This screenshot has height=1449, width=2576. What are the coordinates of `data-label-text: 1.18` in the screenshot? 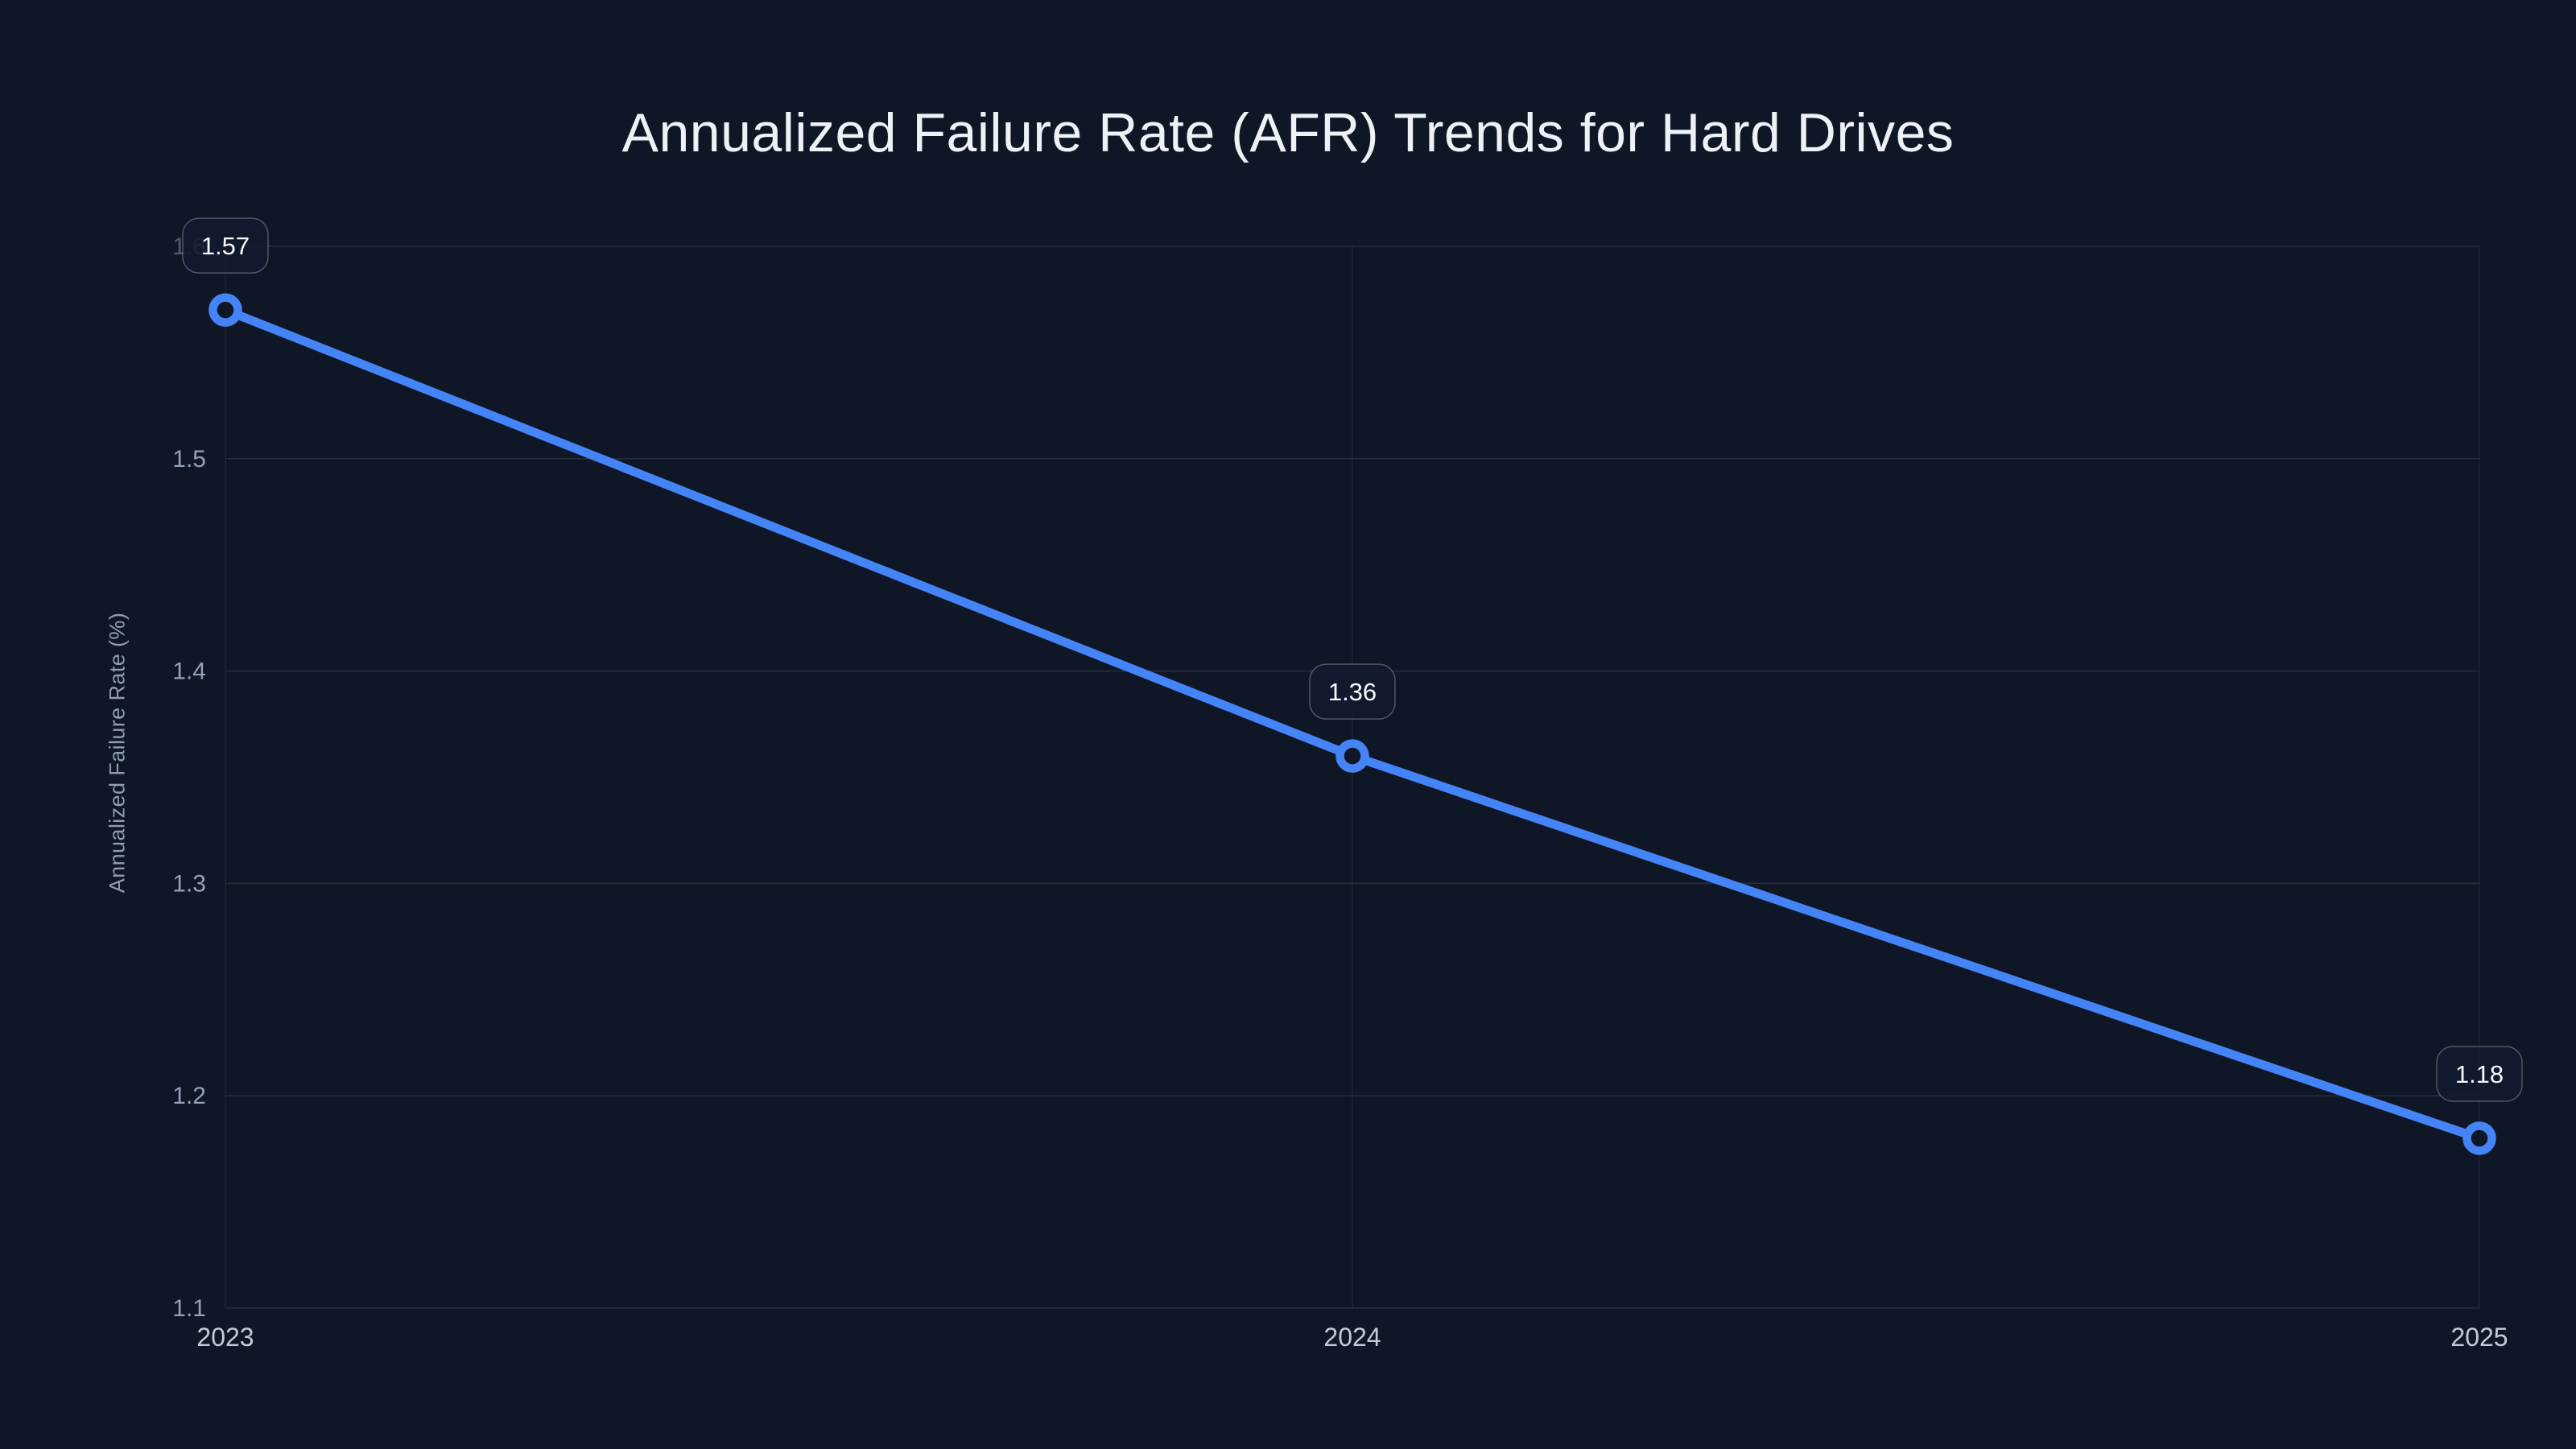 It's located at (2479, 1074).